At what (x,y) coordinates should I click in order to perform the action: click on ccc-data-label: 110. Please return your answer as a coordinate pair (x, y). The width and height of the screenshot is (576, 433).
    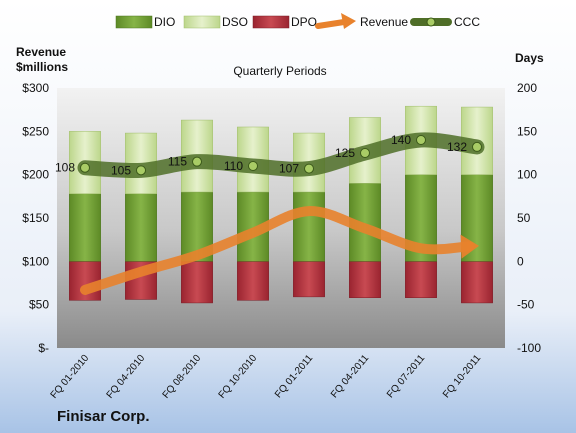
    Looking at the image, I should click on (233, 166).